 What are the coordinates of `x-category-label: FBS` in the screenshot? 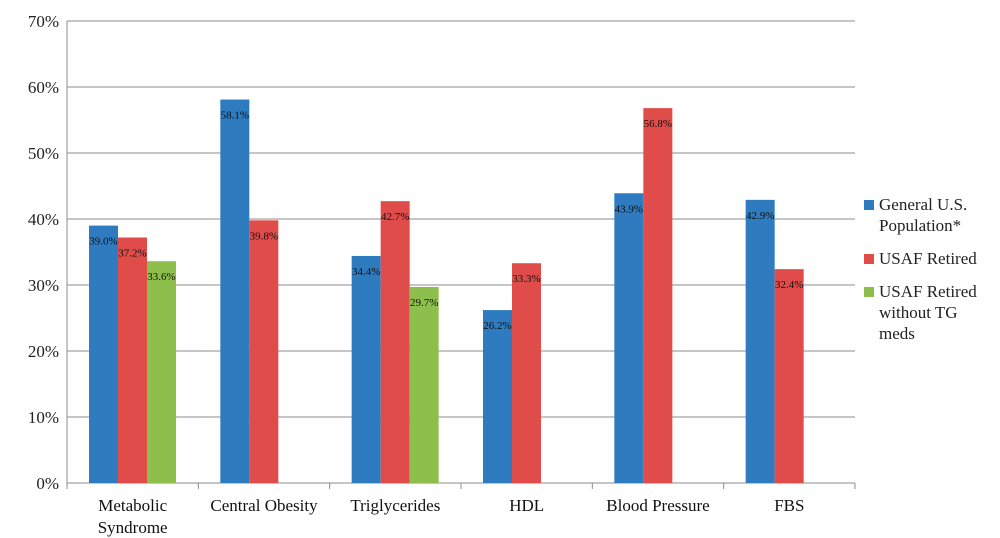 It's located at (789, 505).